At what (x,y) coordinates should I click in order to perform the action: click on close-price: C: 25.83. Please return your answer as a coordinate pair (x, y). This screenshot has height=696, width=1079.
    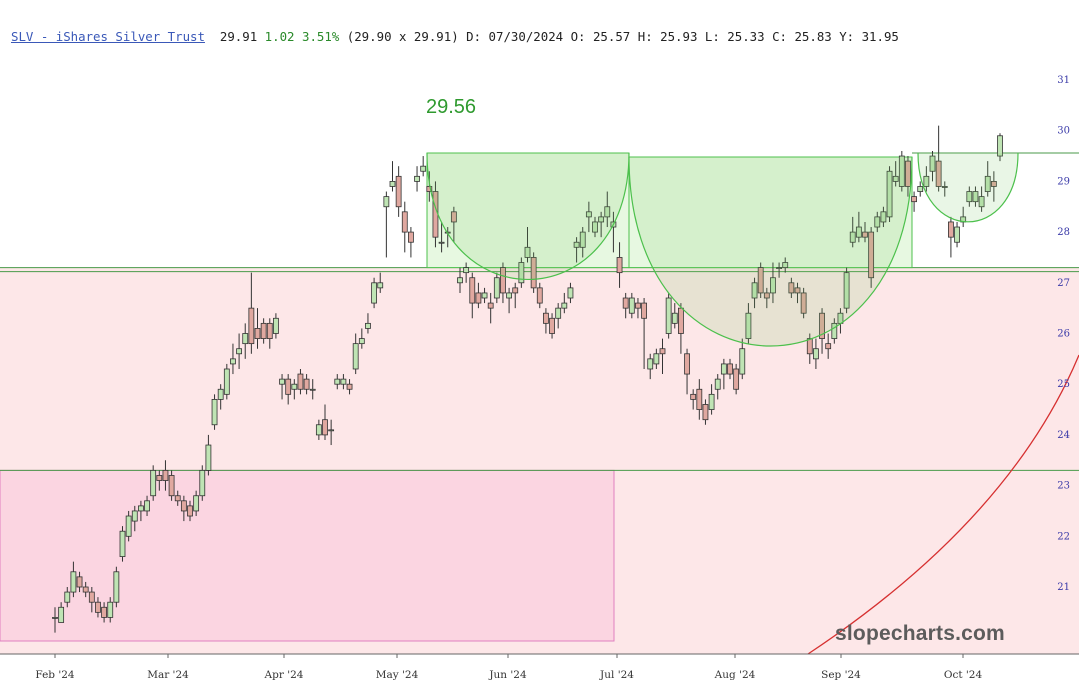
    Looking at the image, I should click on (802, 36).